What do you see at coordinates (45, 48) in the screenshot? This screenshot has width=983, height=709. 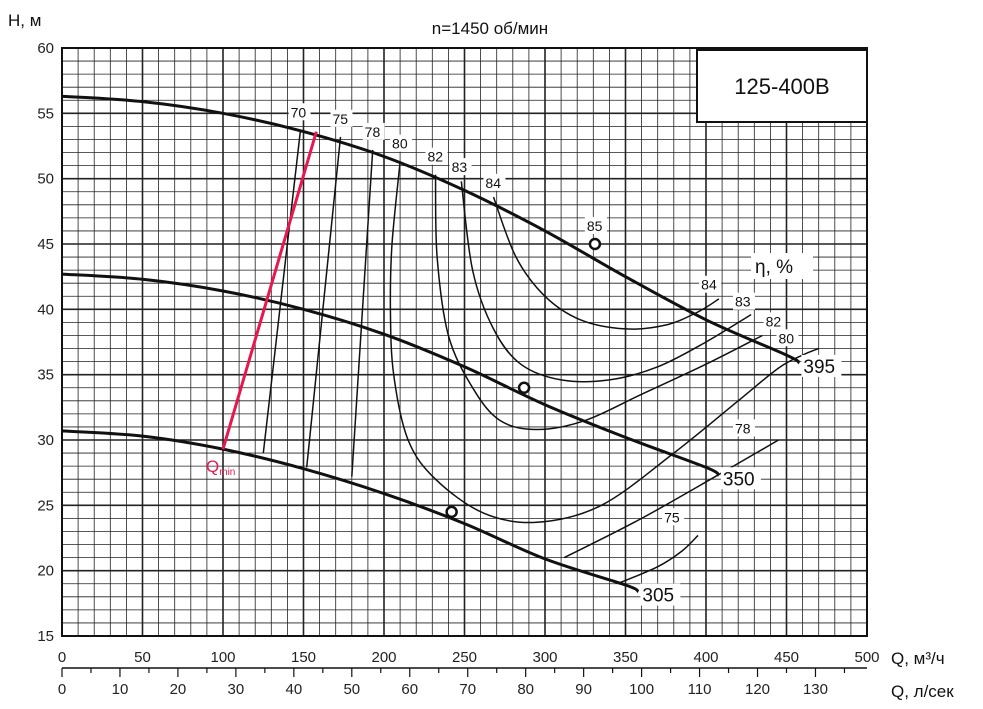 I see `y-tick-label: 60` at bounding box center [45, 48].